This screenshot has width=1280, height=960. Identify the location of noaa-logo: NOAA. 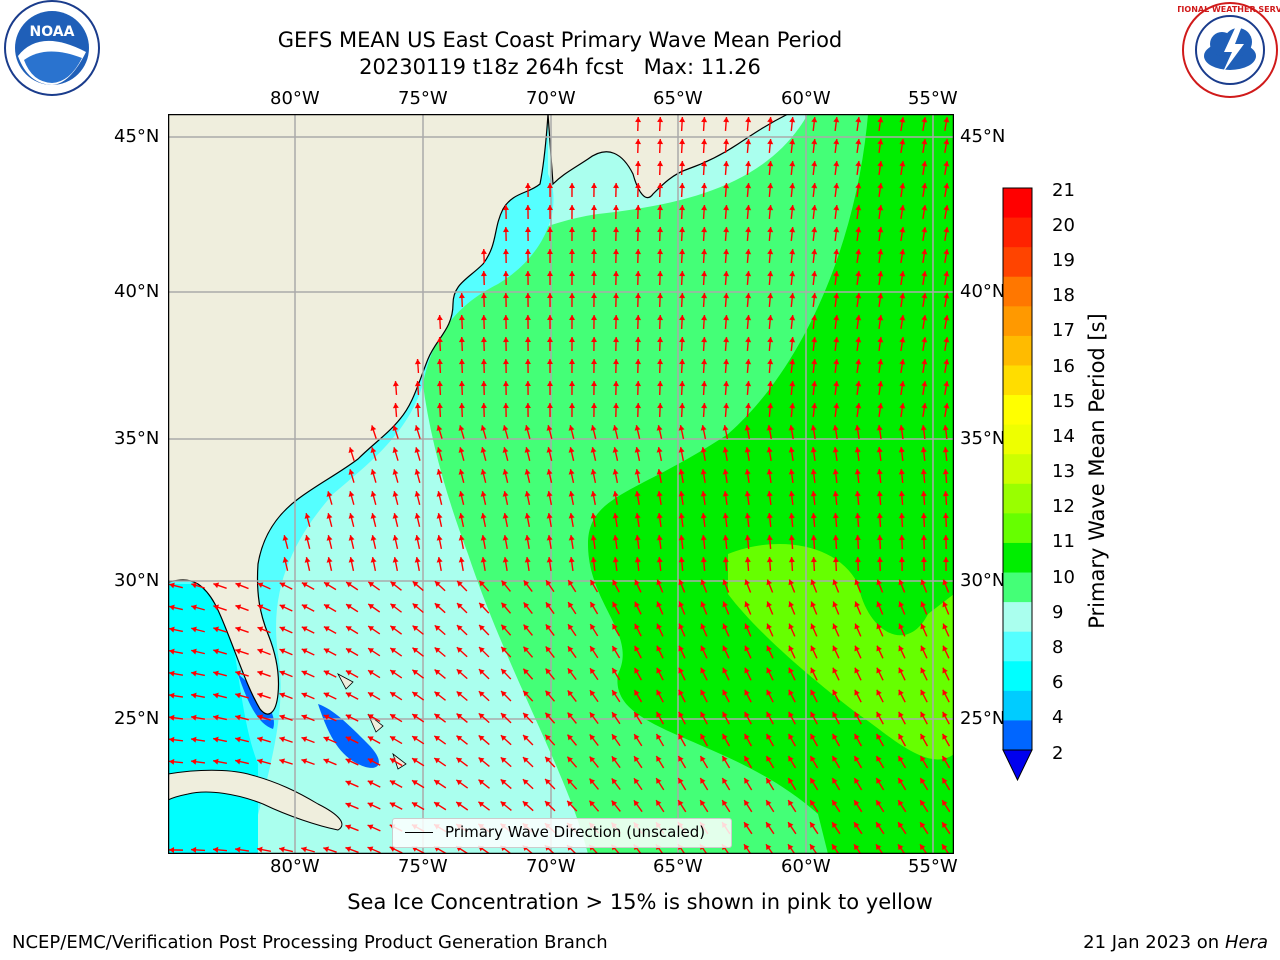
(52, 50).